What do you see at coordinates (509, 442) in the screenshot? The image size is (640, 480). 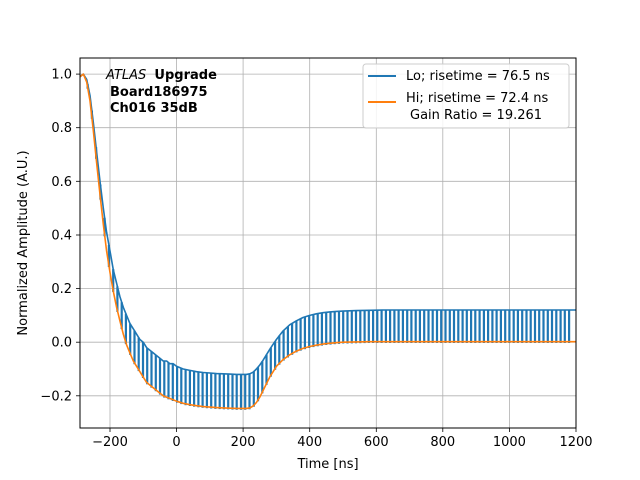 I see `x-tick-label: 1000` at bounding box center [509, 442].